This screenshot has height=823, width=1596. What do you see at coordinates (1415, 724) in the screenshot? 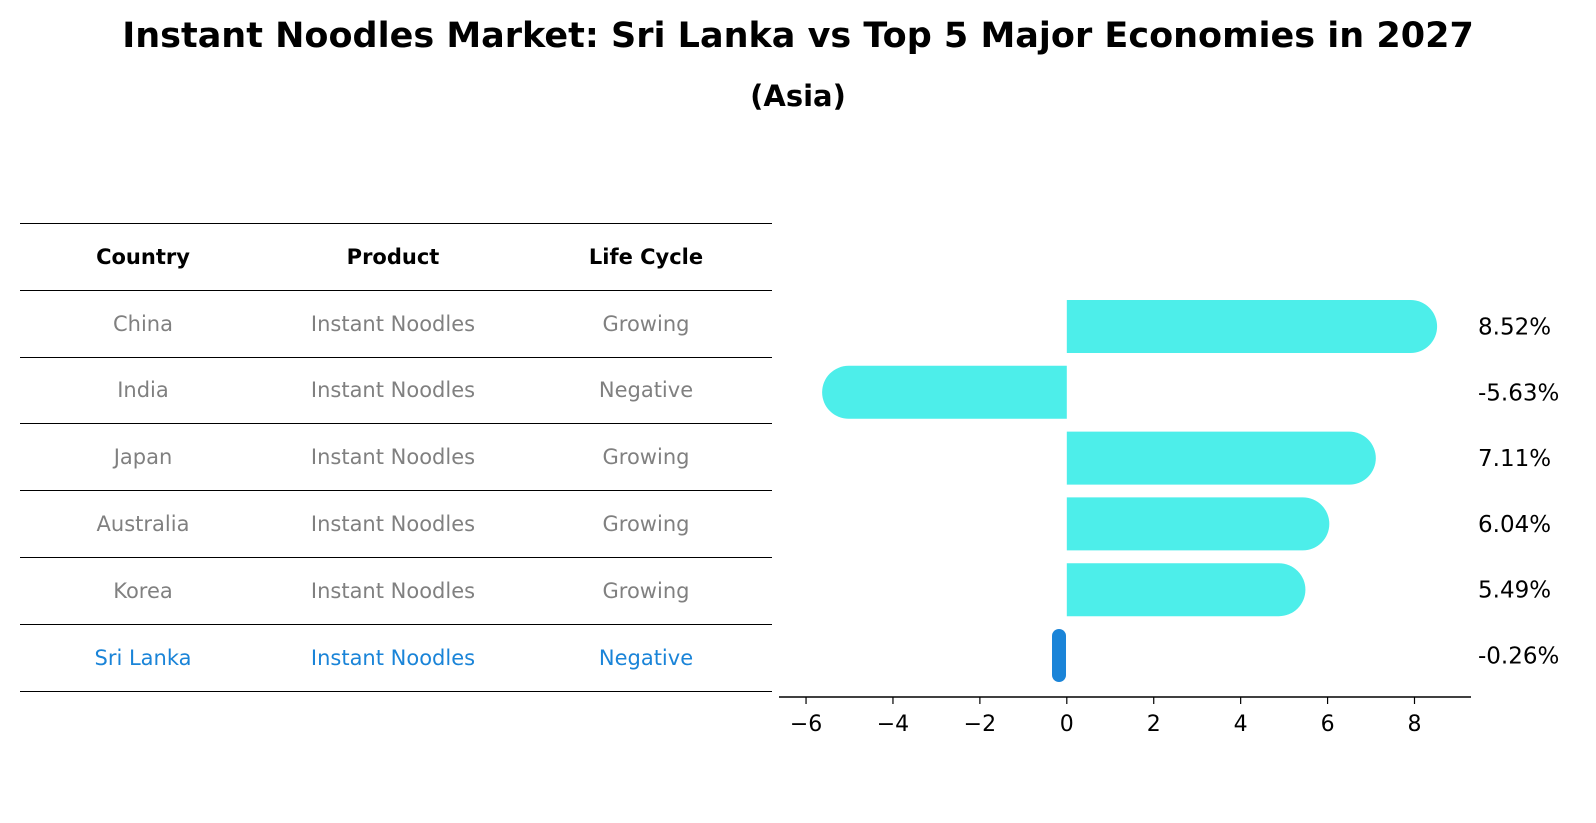
I see `x-tick-label: 8` at bounding box center [1415, 724].